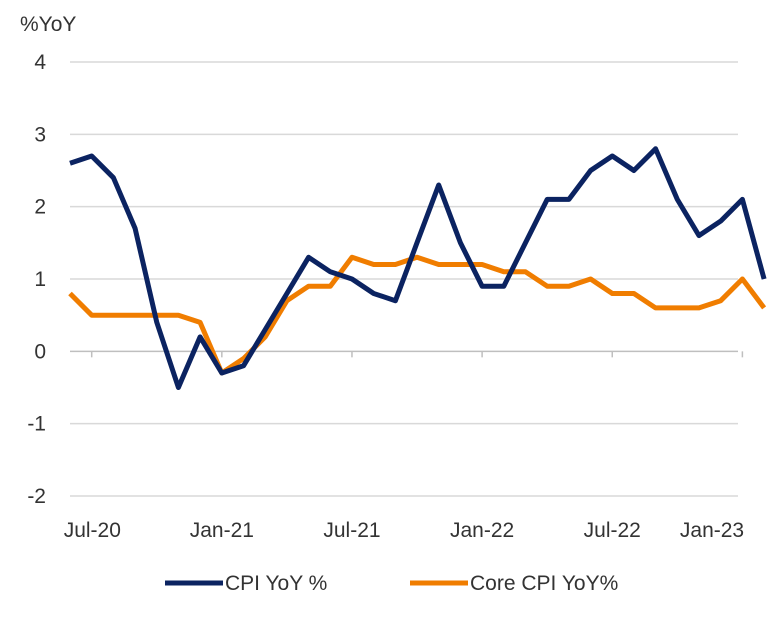 The height and width of the screenshot is (619, 768). Describe the element at coordinates (612, 530) in the screenshot. I see `x-tick-label: Jul-22` at that location.